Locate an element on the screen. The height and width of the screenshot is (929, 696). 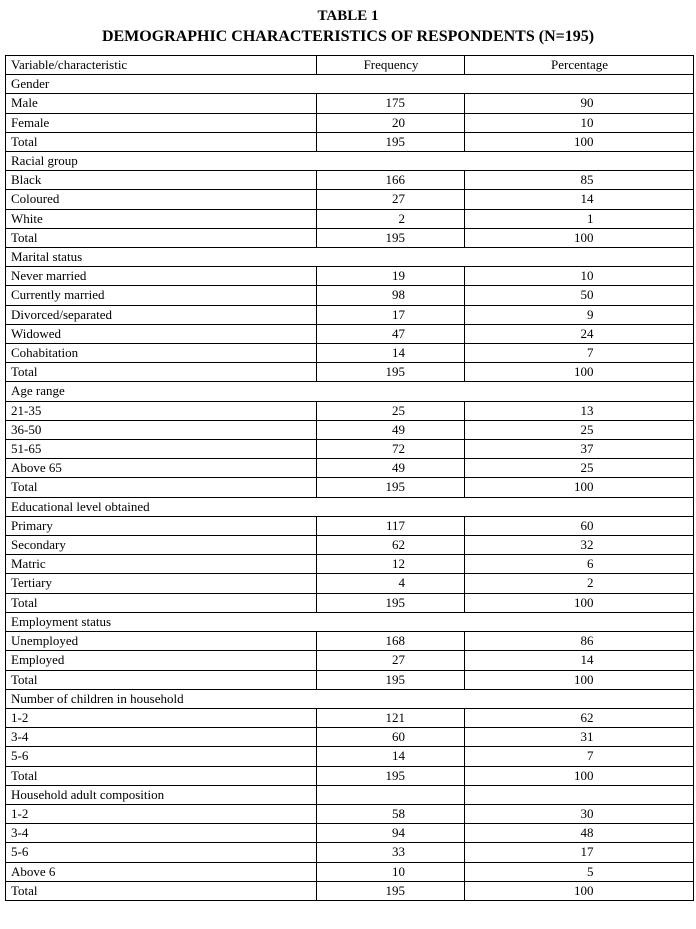
percentage-cell: 30 is located at coordinates (579, 814).